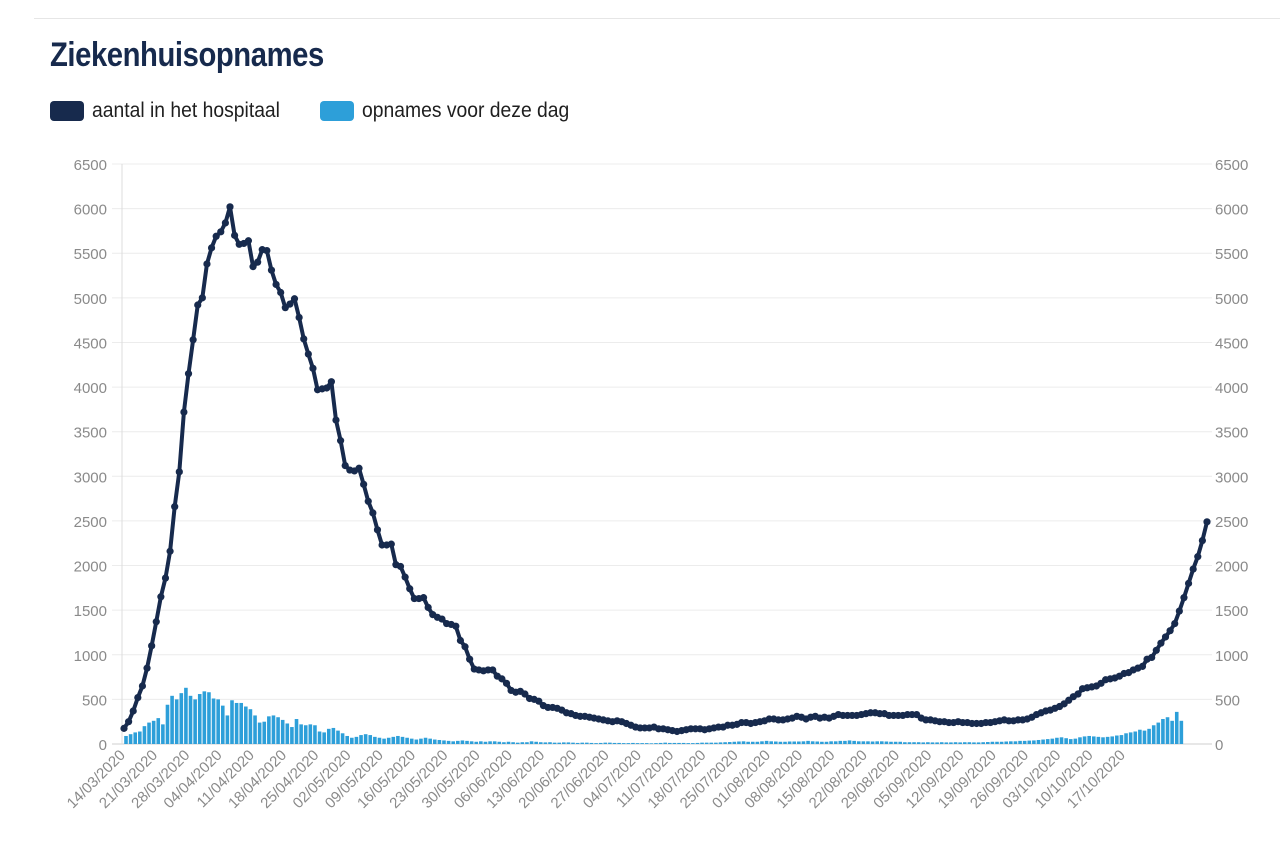 Image resolution: width=1280 pixels, height=844 pixels. Describe the element at coordinates (103, 745) in the screenshot. I see `y-tick-label-left: 0` at that location.